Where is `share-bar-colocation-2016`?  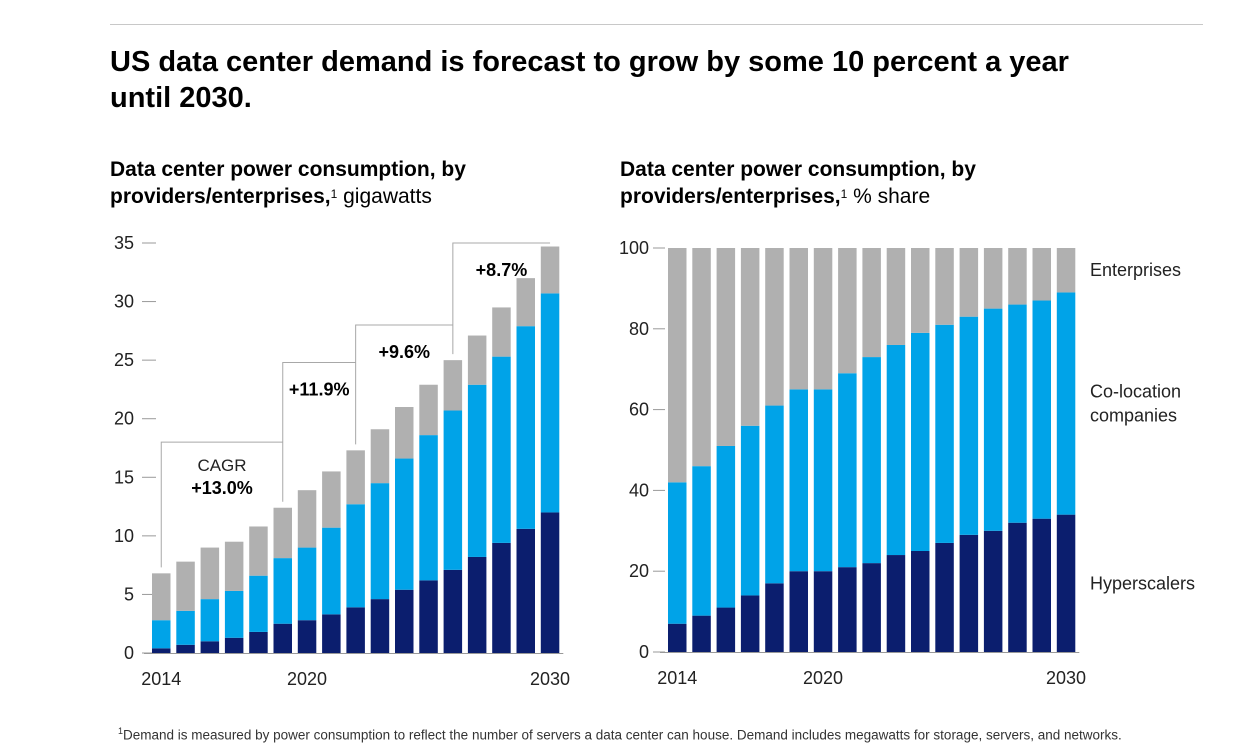
share-bar-colocation-2016 is located at coordinates (726, 526).